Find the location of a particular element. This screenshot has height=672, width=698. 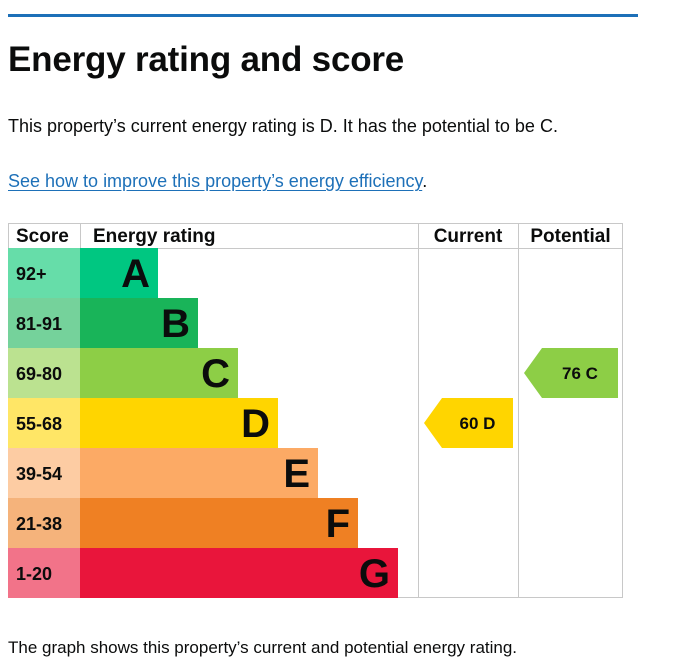

rating-letter-b: B is located at coordinates (175, 324).